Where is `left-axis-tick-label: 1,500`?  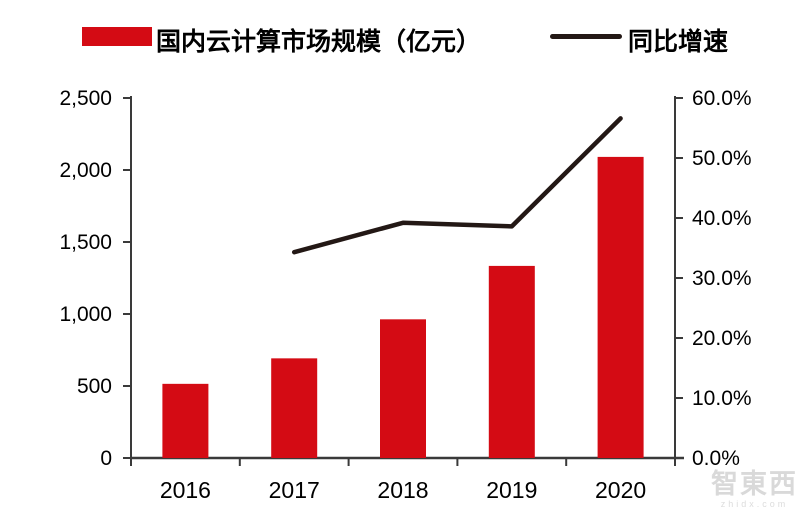
left-axis-tick-label: 1,500 is located at coordinates (85, 242).